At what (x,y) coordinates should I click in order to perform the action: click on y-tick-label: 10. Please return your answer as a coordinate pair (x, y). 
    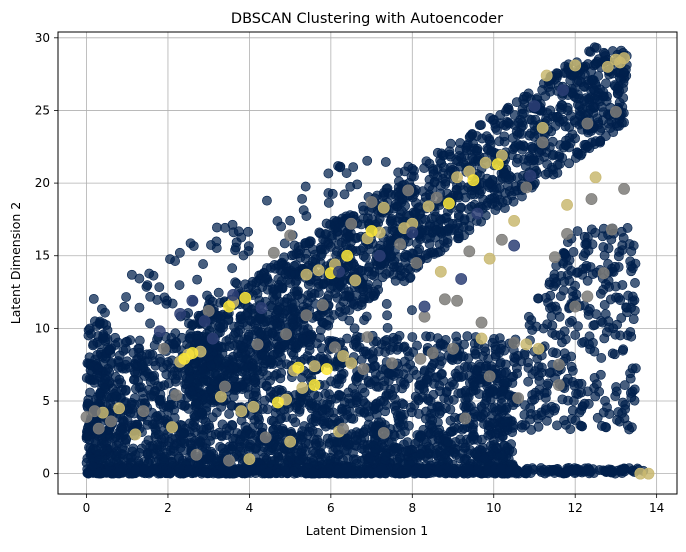
    Looking at the image, I should click on (42, 328).